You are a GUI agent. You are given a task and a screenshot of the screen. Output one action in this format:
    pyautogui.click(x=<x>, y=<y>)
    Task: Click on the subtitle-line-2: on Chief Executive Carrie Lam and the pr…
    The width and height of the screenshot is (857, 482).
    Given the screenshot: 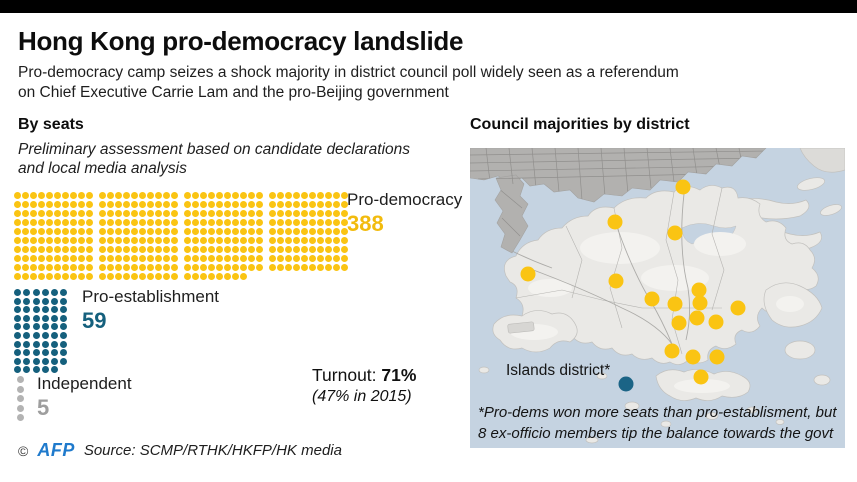 What is the action you would take?
    pyautogui.click(x=233, y=92)
    